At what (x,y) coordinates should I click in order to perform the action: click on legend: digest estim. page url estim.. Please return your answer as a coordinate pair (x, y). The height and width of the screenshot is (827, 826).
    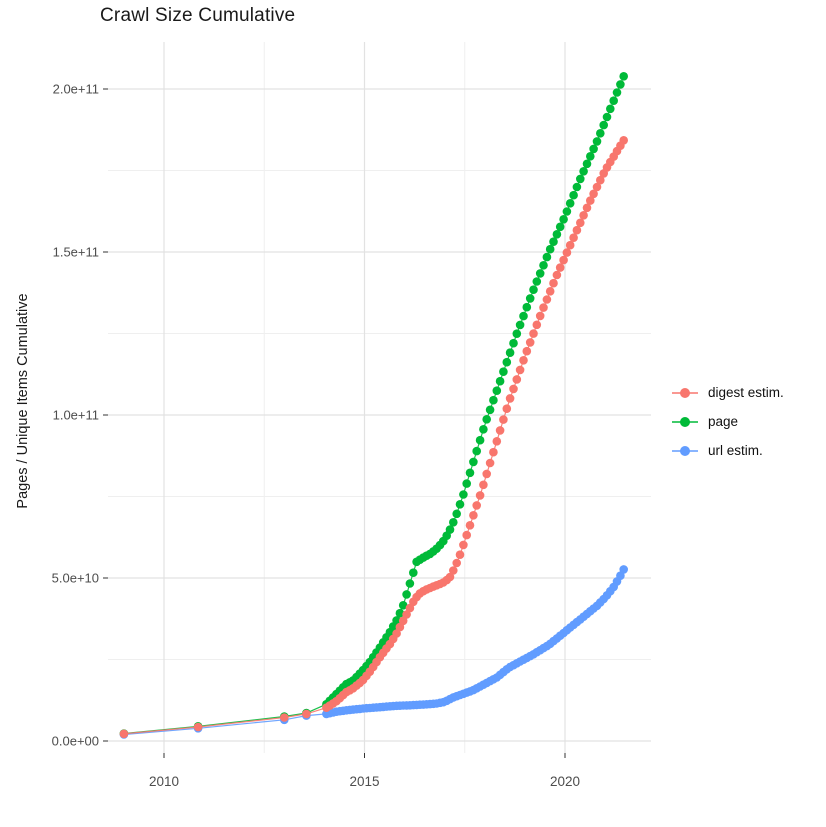
    Looking at the image, I should click on (728, 421).